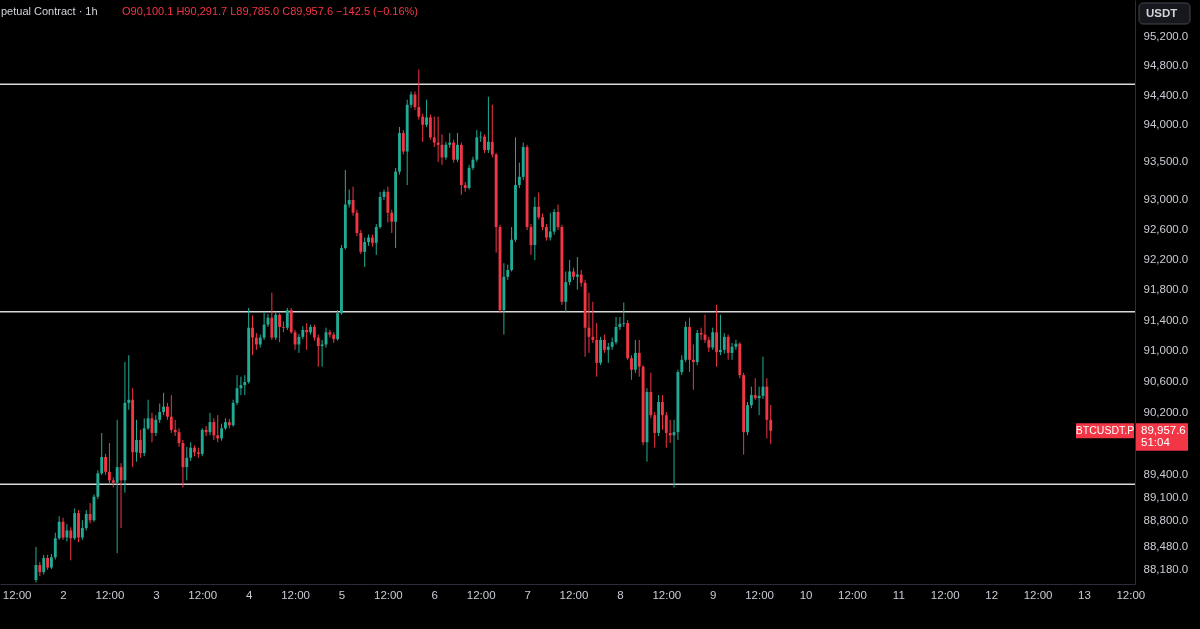 This screenshot has width=1200, height=629. Describe the element at coordinates (806, 594) in the screenshot. I see `x-tick-label: 10` at that location.